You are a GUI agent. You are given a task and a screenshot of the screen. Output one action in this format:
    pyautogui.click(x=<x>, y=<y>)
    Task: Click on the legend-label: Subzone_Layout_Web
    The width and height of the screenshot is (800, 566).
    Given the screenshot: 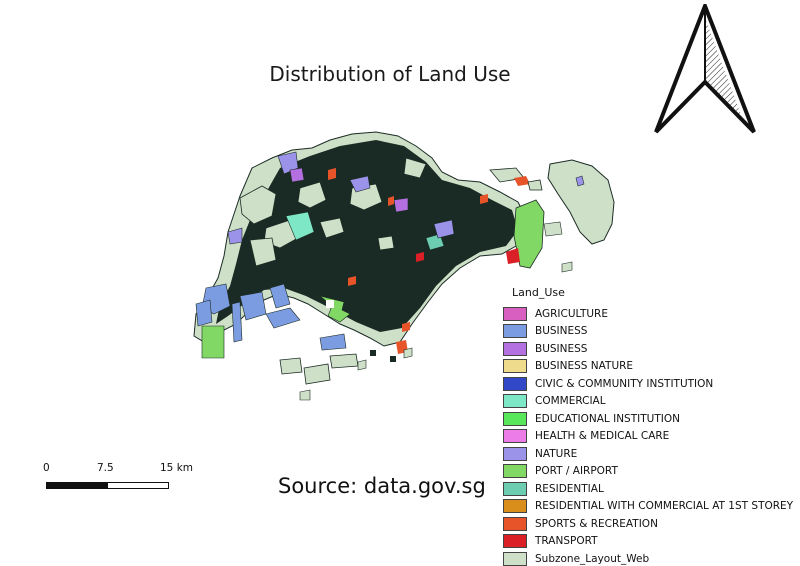 What is the action you would take?
    pyautogui.click(x=592, y=558)
    